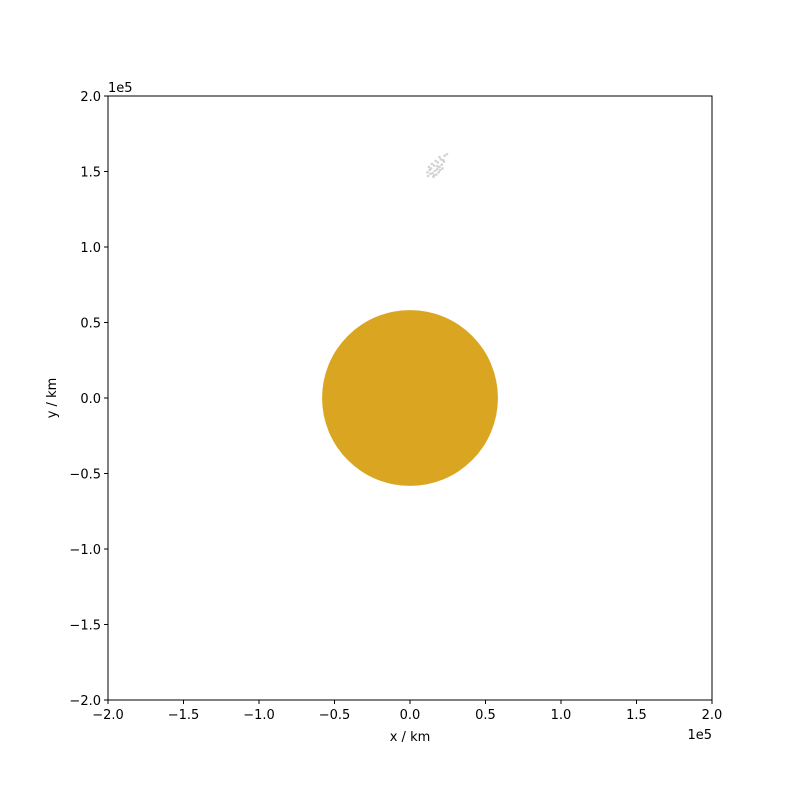  What do you see at coordinates (52, 398) in the screenshot?
I see `y-axis-label: y / km` at bounding box center [52, 398].